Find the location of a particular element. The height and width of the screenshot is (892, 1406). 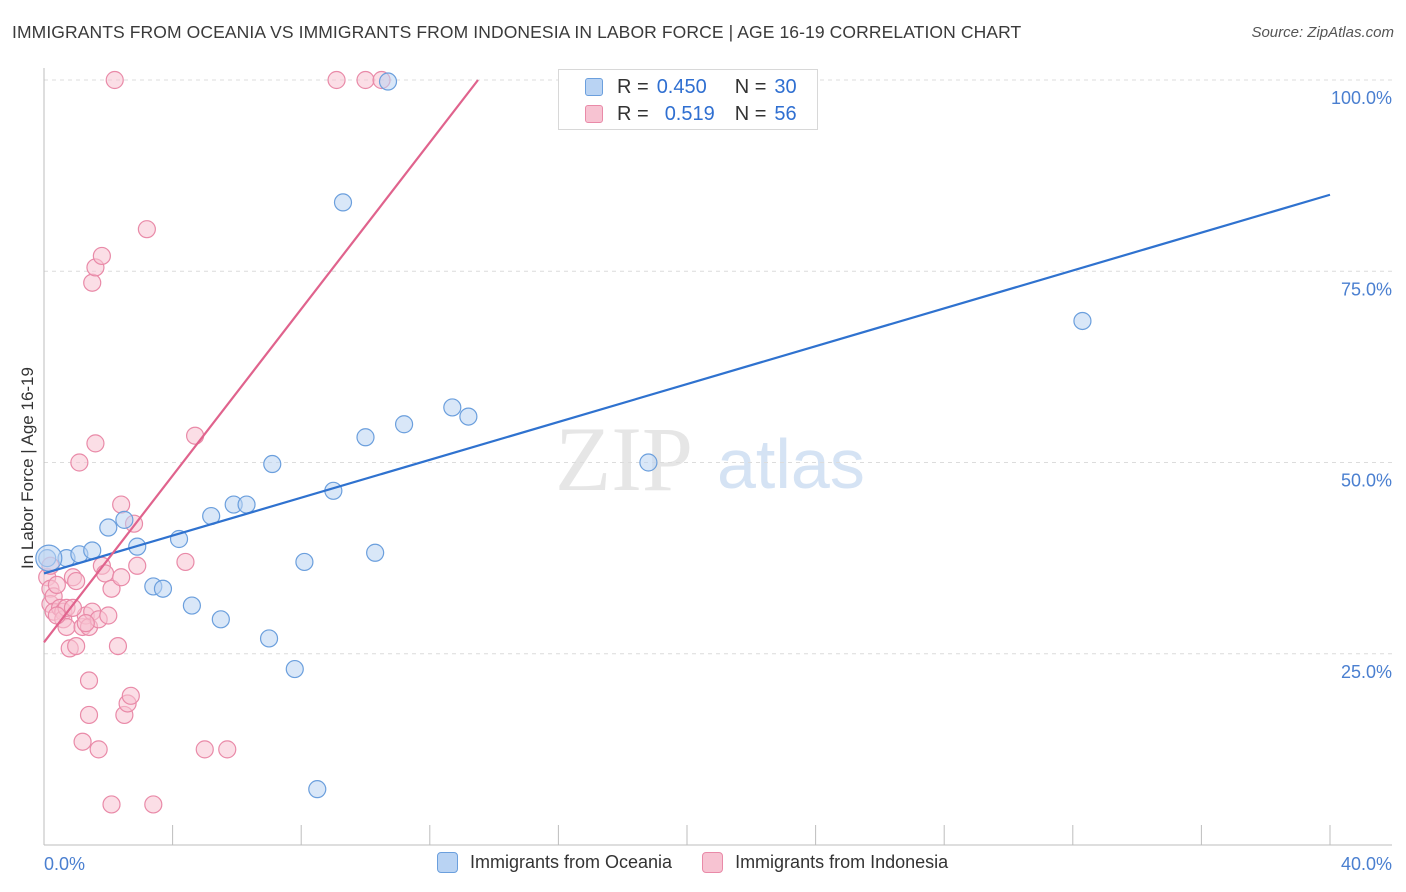

y-axis-label: In Labor Force | Age 16-19 is located at coordinates (27, 468).